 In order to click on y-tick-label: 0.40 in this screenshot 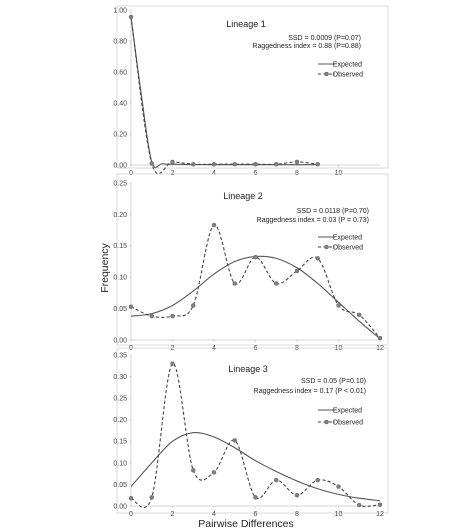, I will do `click(120, 103)`.